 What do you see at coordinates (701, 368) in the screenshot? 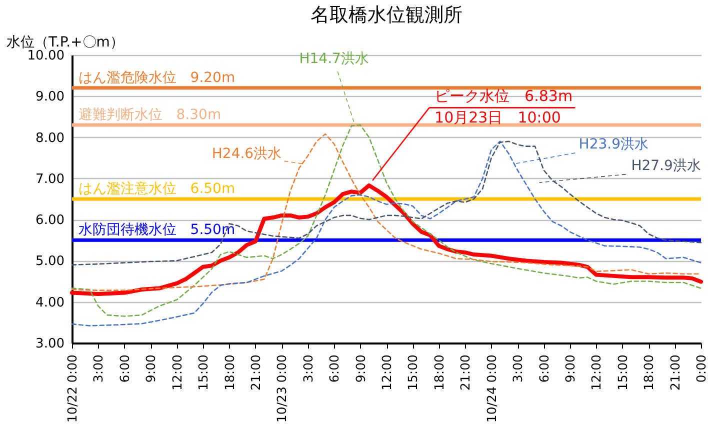
I see `x-tick-label: 0:00` at bounding box center [701, 368].